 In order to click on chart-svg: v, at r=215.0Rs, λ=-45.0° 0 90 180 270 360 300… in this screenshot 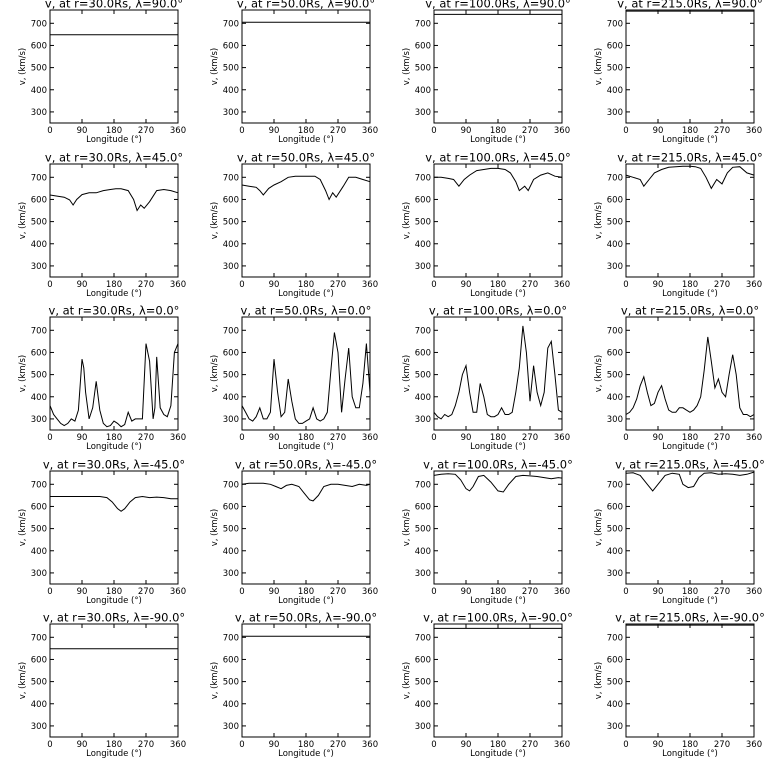, I will do `click(679, 531)`.